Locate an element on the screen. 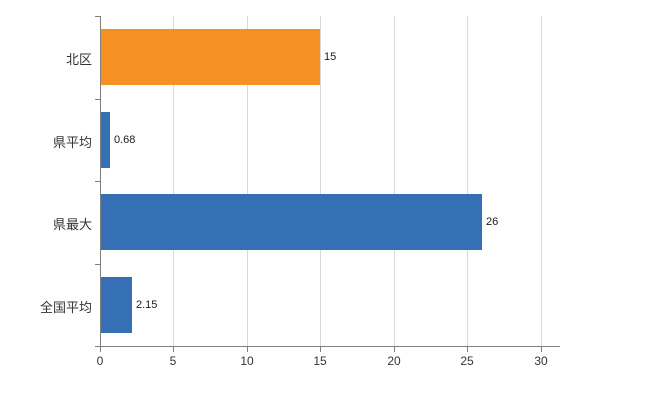 The image size is (650, 400). category-label: 県平均 is located at coordinates (72, 142).